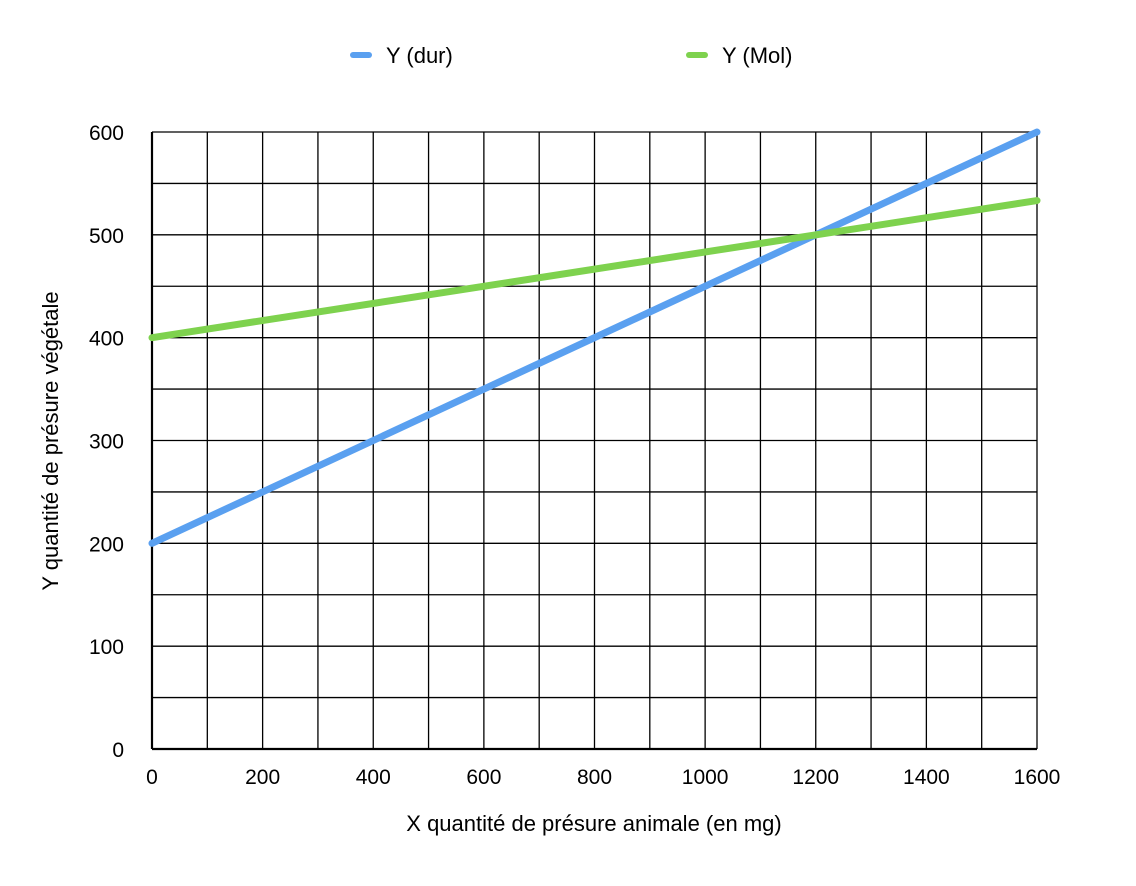 The image size is (1136, 886). I want to click on legend: Y (dur) Y (Mol), so click(571, 55).